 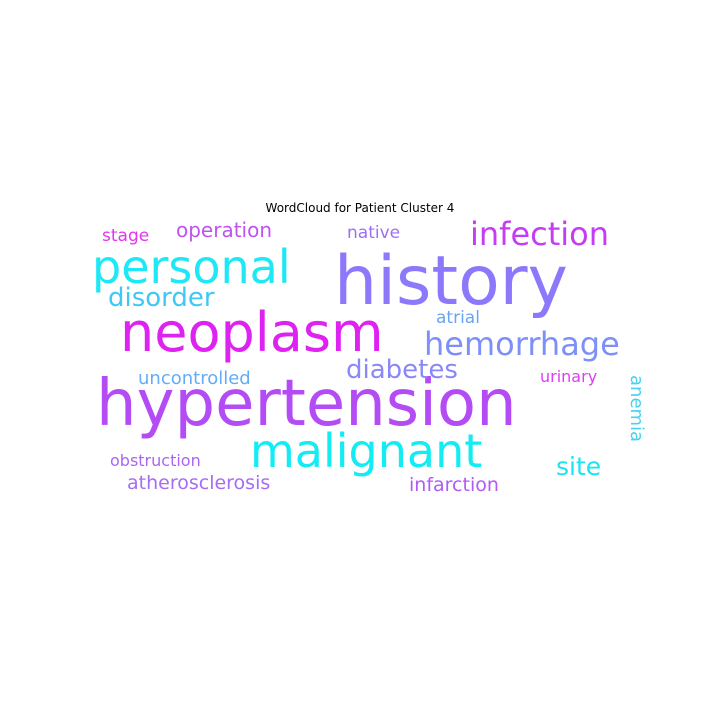 What do you see at coordinates (458, 318) in the screenshot?
I see `word-atrial: atrial` at bounding box center [458, 318].